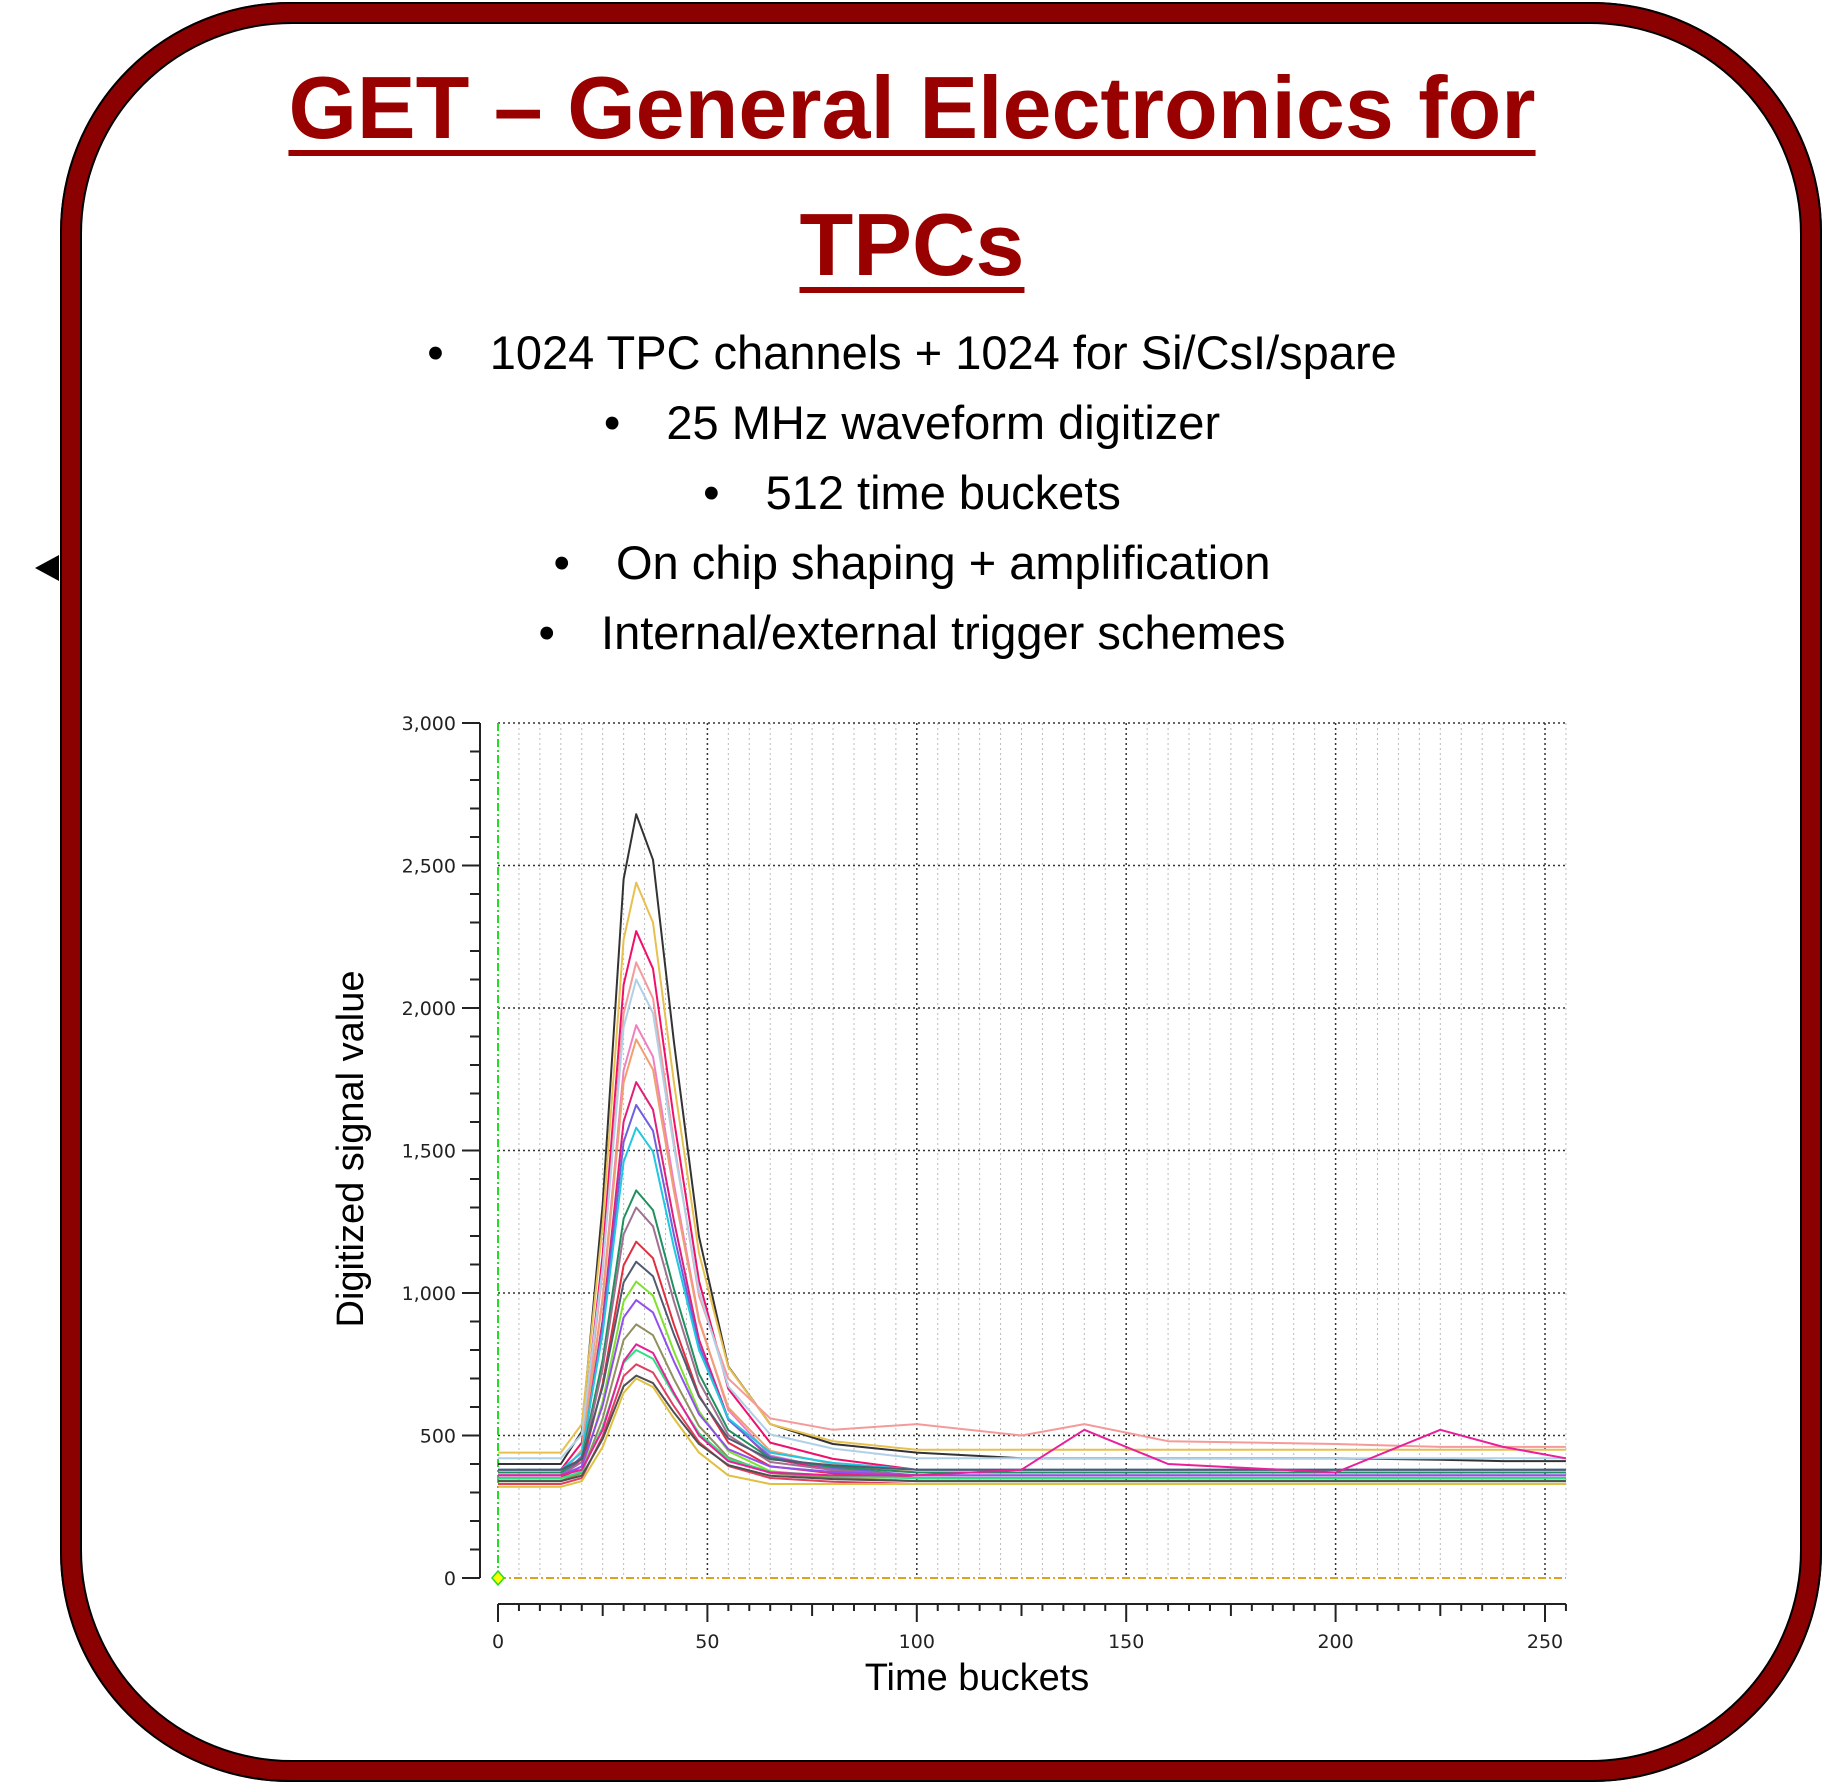 The height and width of the screenshot is (1785, 1824). What do you see at coordinates (429, 1152) in the screenshot?
I see `y-tick-label: 1,500` at bounding box center [429, 1152].